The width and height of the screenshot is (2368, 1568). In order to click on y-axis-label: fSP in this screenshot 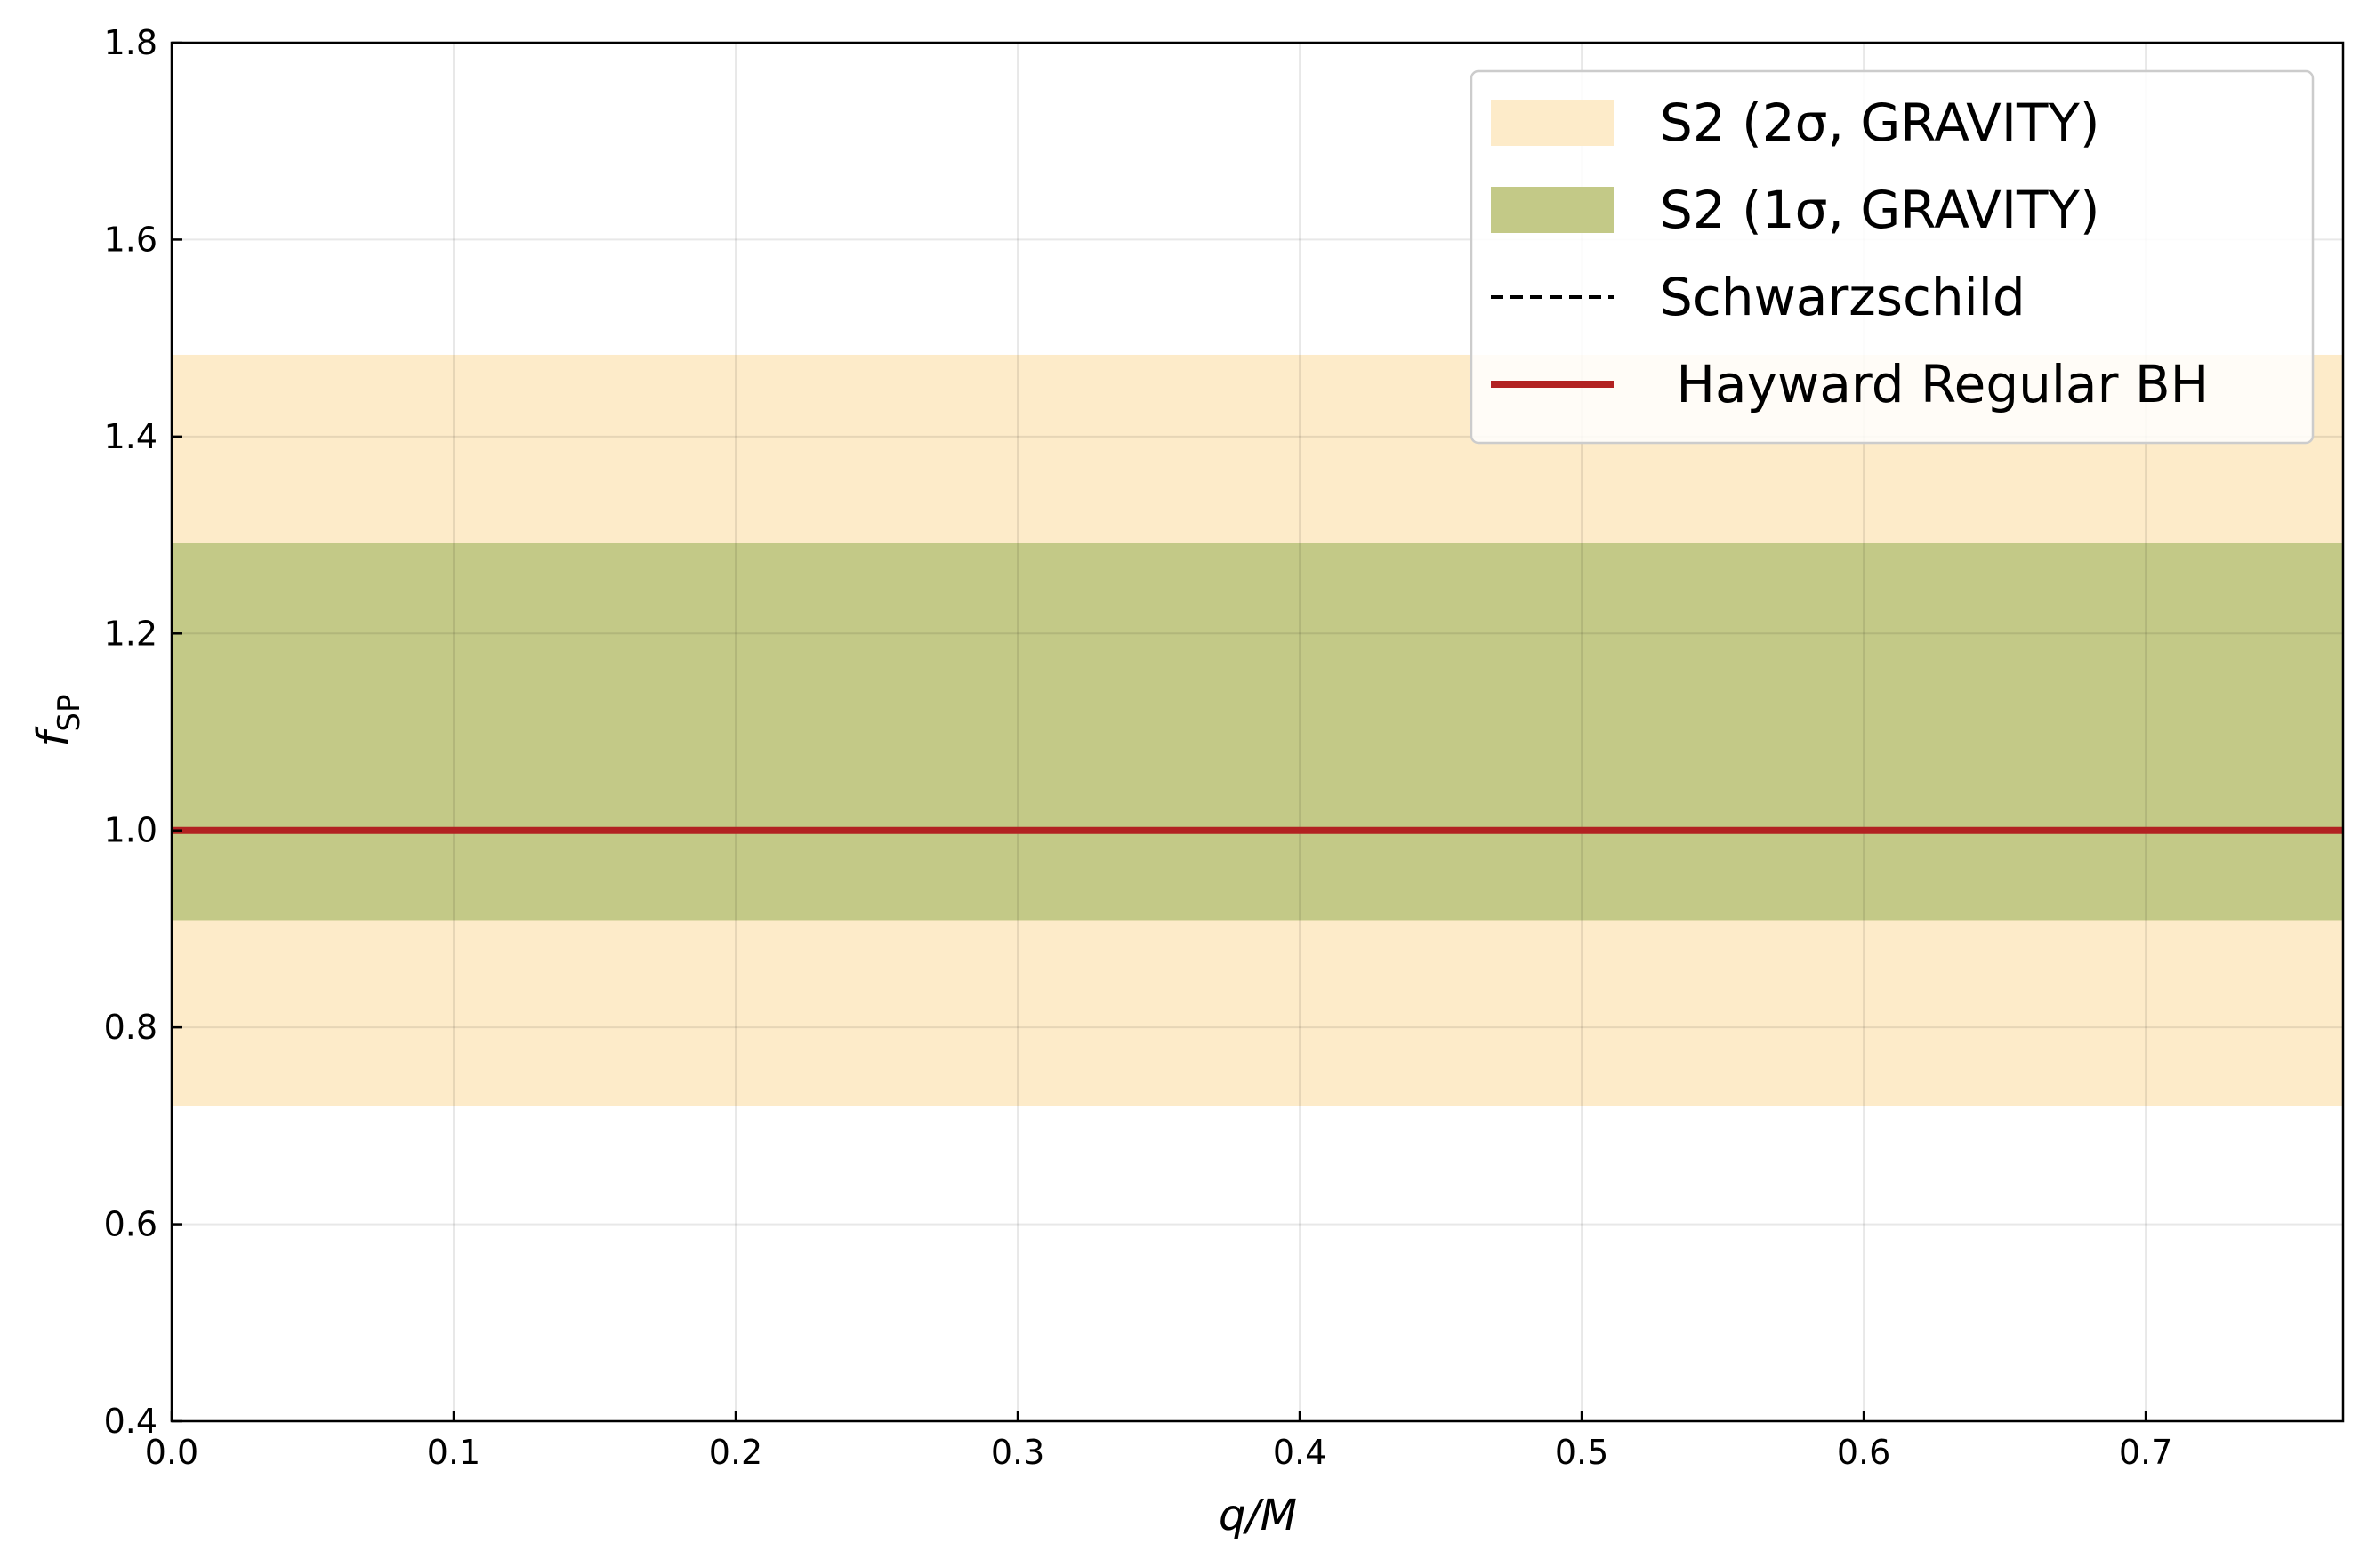, I will do `click(58, 721)`.